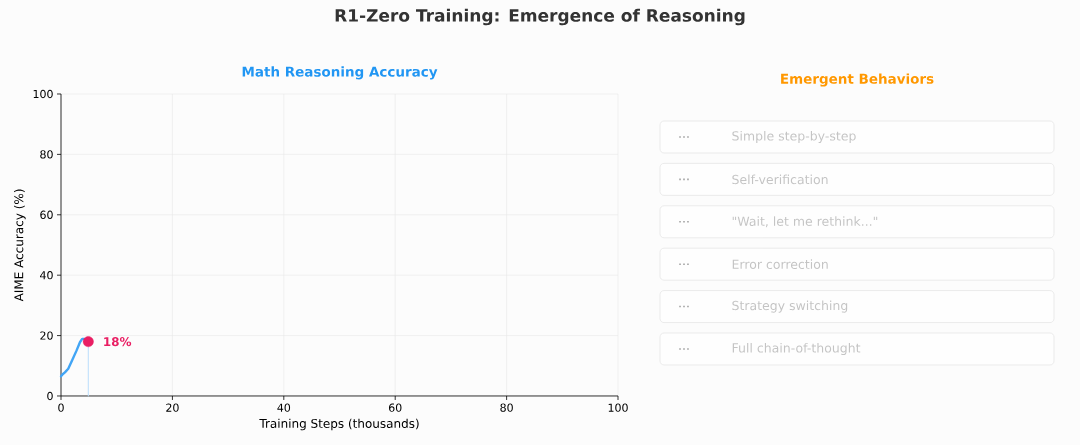 This screenshot has width=1080, height=445. I want to click on y-tick-label: 100, so click(43, 94).